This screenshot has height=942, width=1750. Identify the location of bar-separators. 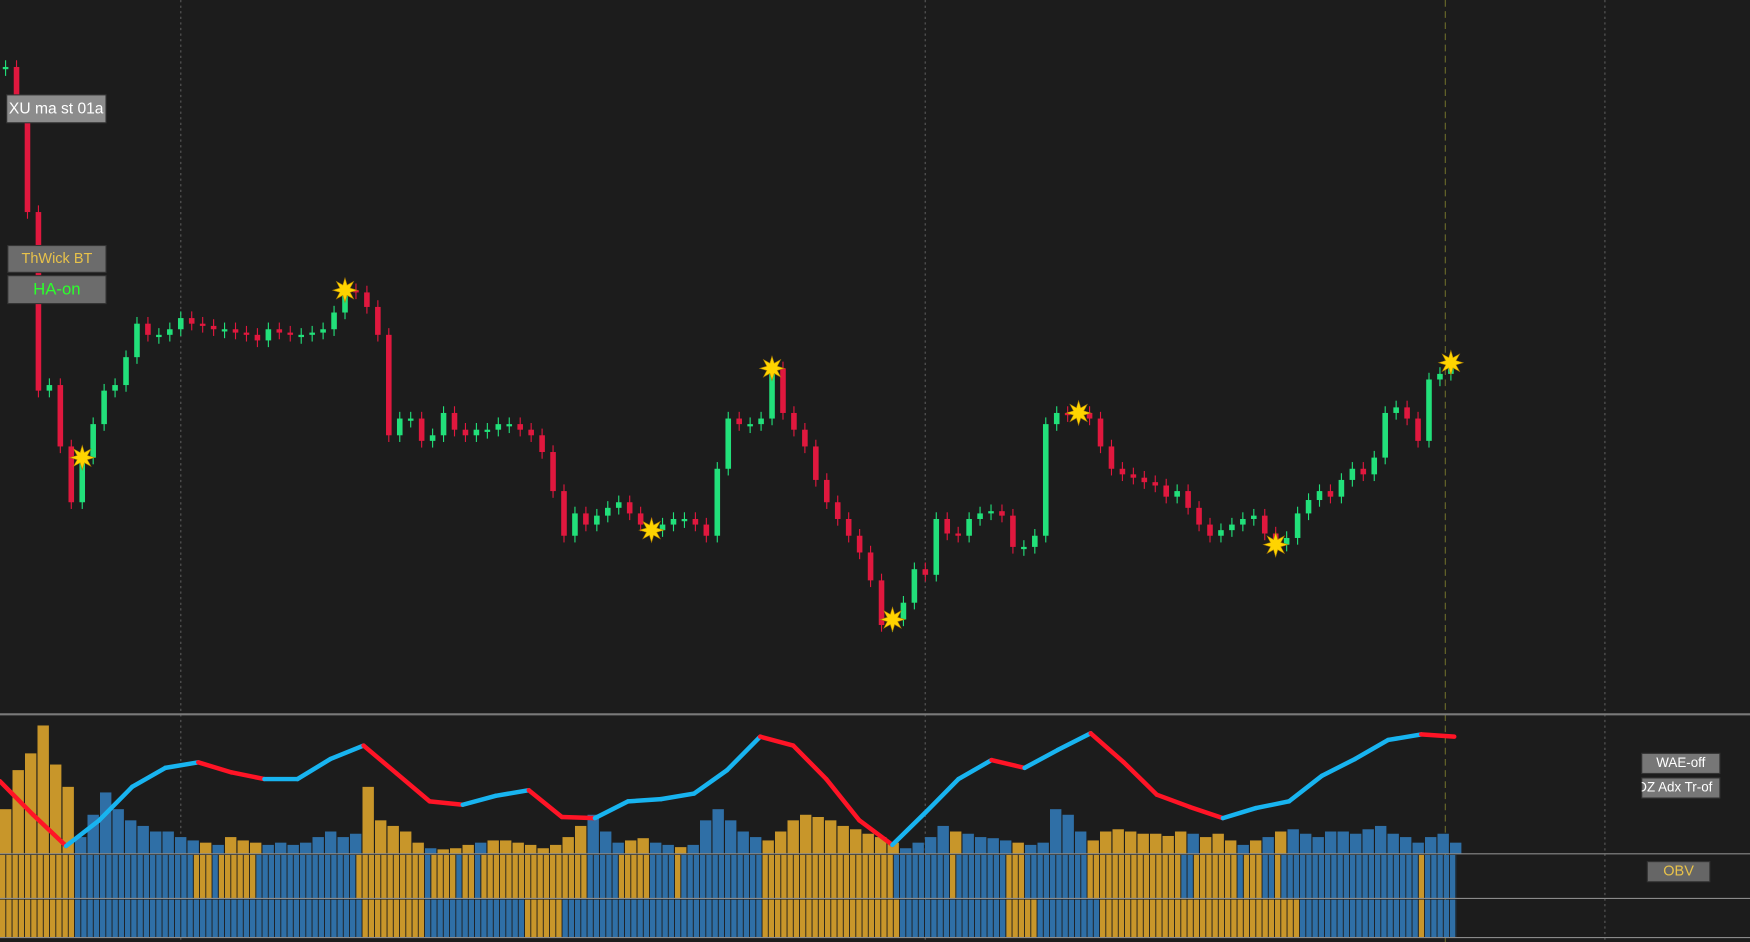
(729, 895).